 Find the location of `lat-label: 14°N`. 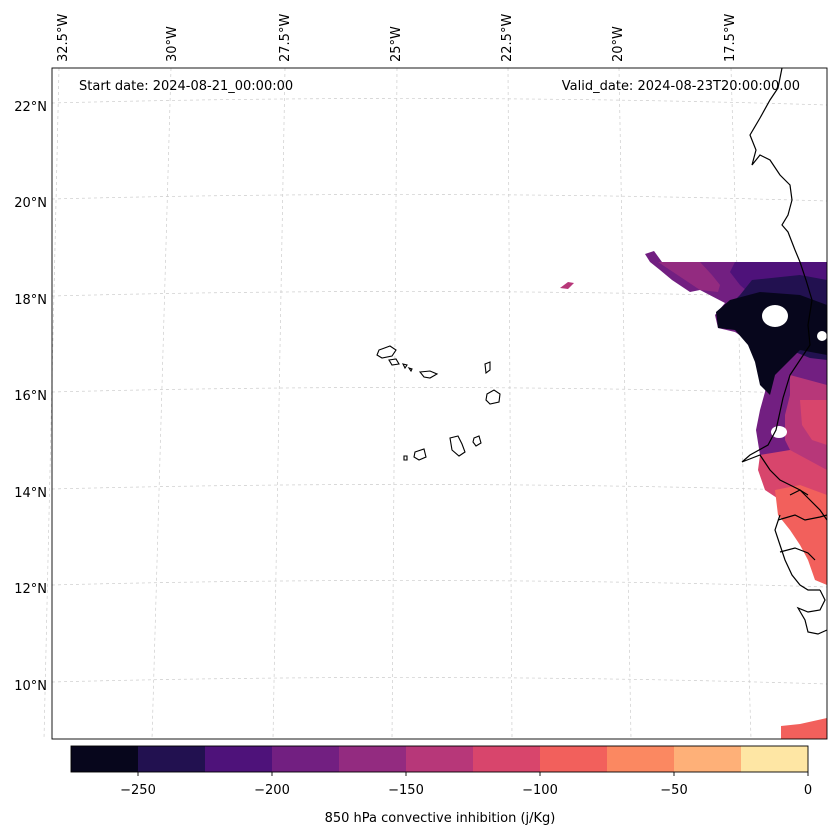

lat-label: 14°N is located at coordinates (30, 493).